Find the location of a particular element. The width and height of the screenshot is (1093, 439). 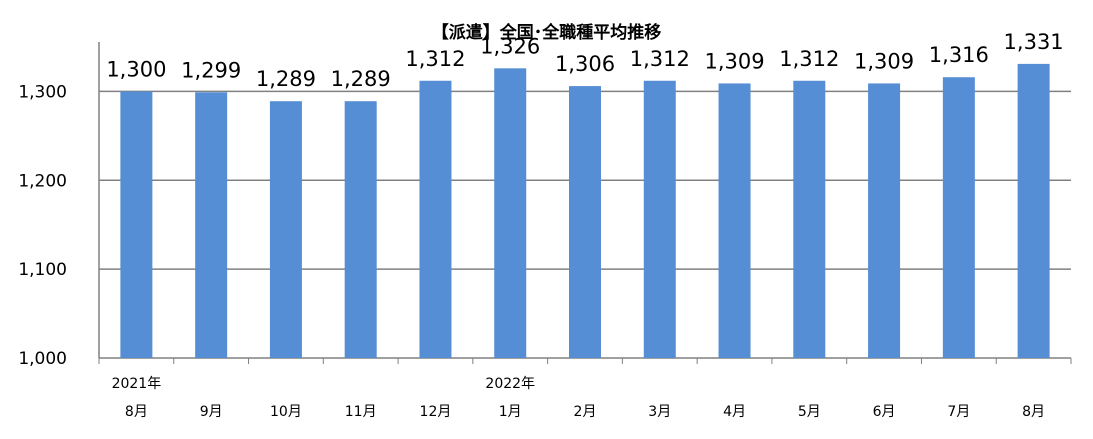

x-tick-label: 9月 is located at coordinates (211, 412).